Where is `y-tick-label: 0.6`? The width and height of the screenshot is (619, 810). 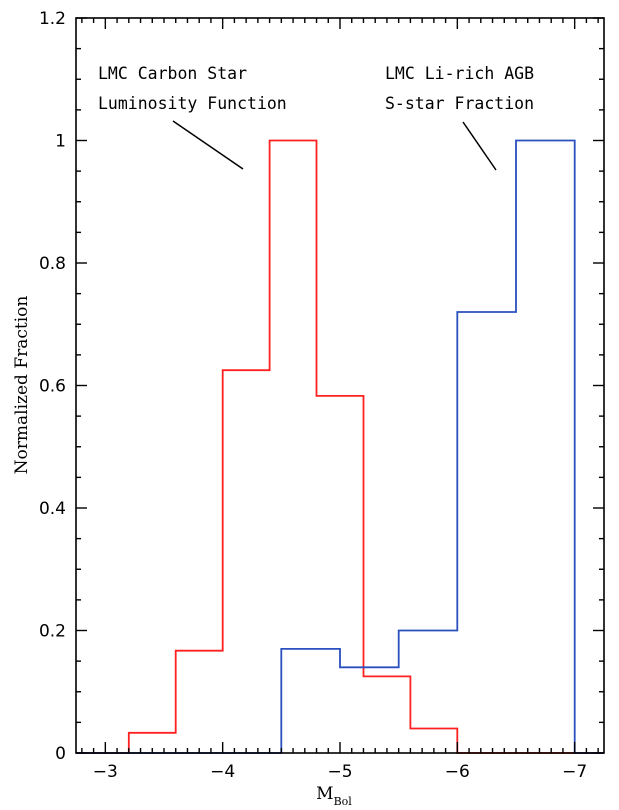
y-tick-label: 0.6 is located at coordinates (52, 387).